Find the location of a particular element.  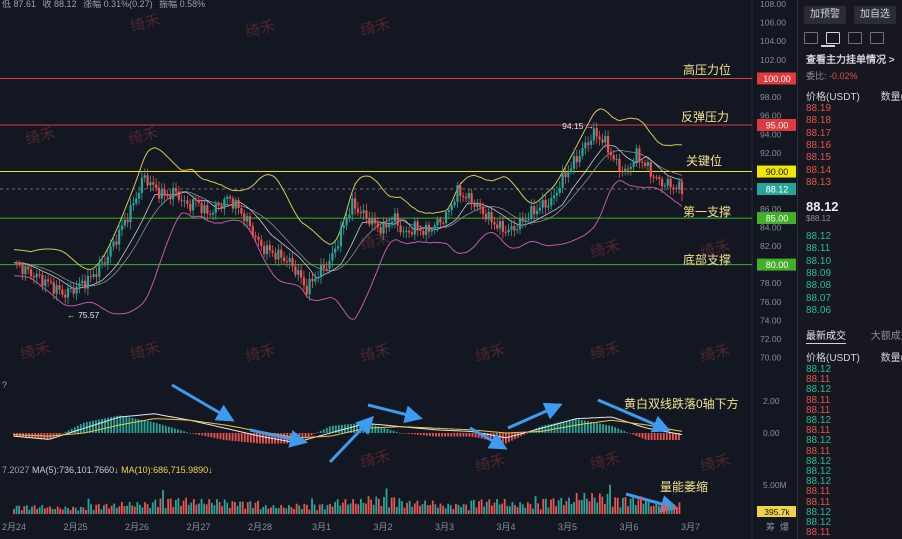

tab-latest-trades: 最新成交 is located at coordinates (826, 336).